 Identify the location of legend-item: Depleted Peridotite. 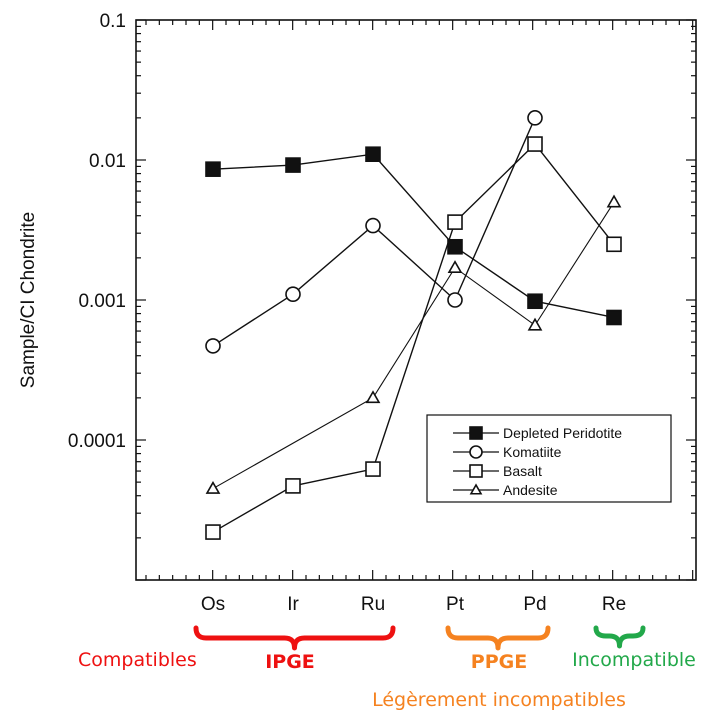
(537, 433).